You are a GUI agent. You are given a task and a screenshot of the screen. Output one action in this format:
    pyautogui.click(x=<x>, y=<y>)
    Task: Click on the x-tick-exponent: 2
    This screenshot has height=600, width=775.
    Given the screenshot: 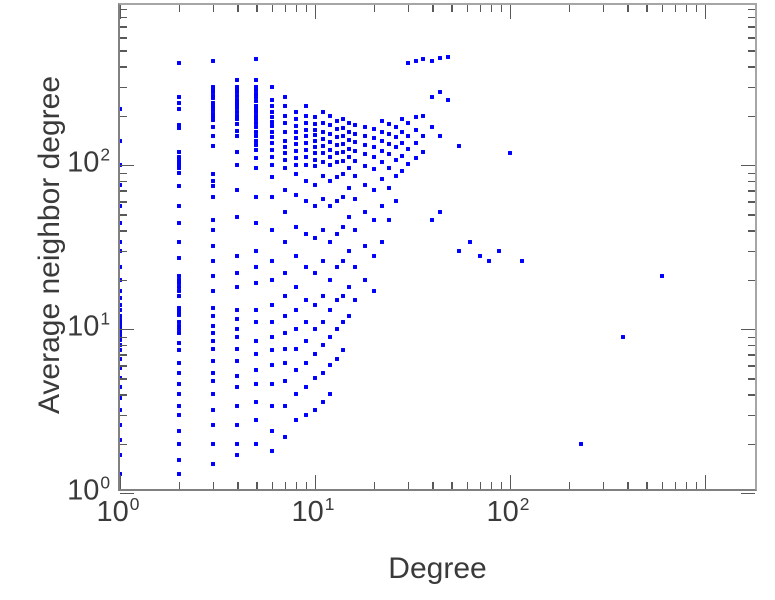 What is the action you would take?
    pyautogui.click(x=524, y=504)
    